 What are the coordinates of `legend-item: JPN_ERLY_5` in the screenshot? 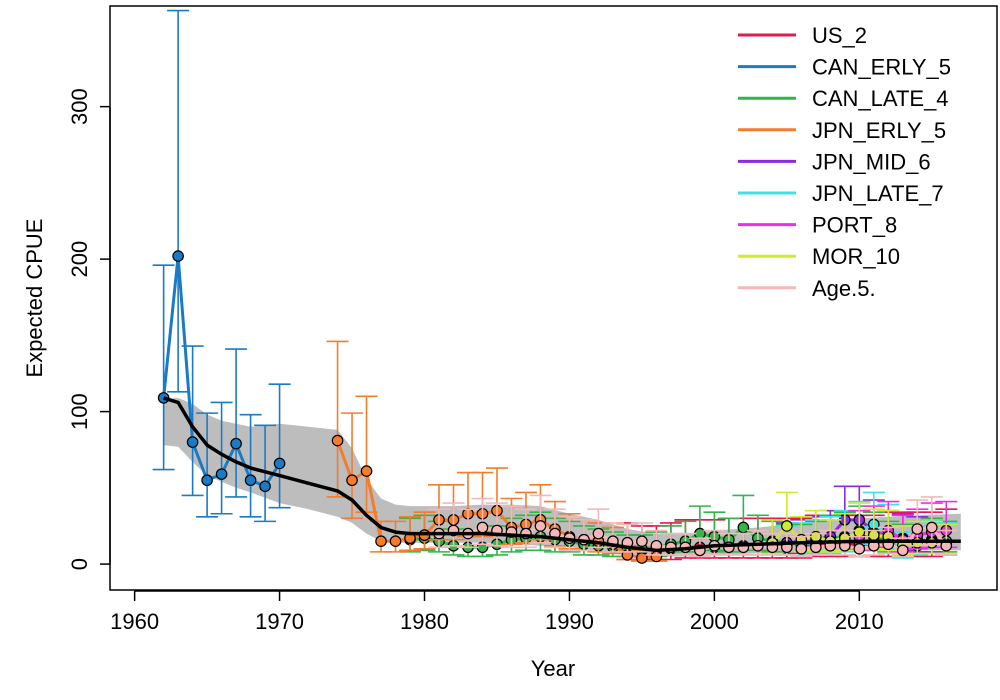 It's located at (842, 130).